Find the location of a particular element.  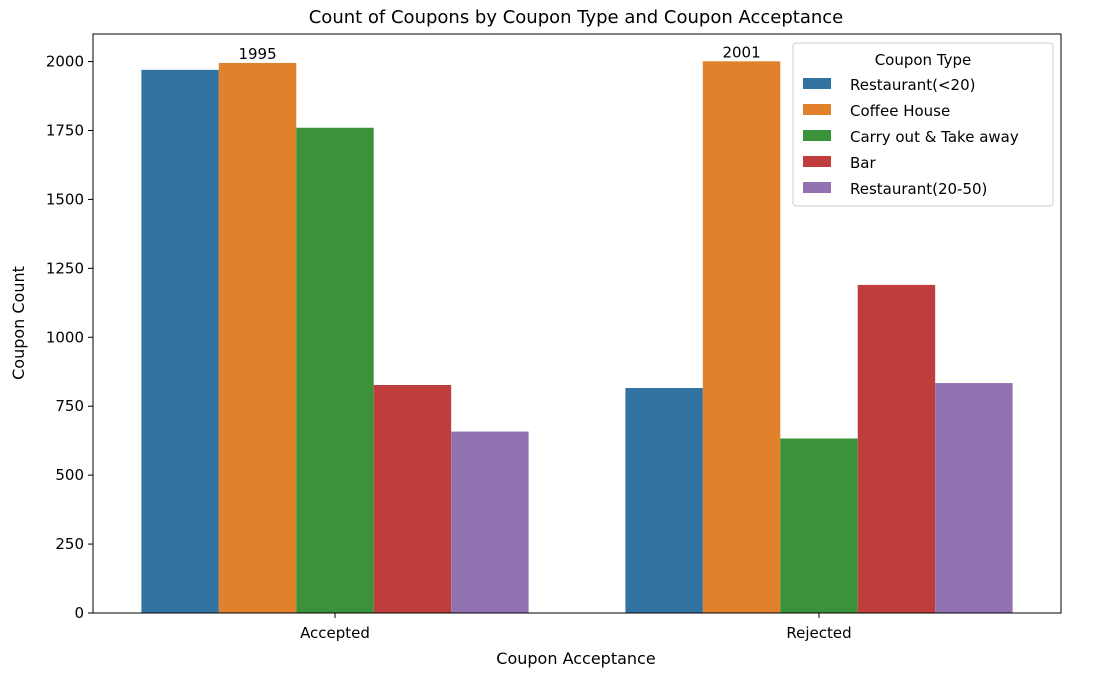

y-tick-label: 750 is located at coordinates (69, 406).